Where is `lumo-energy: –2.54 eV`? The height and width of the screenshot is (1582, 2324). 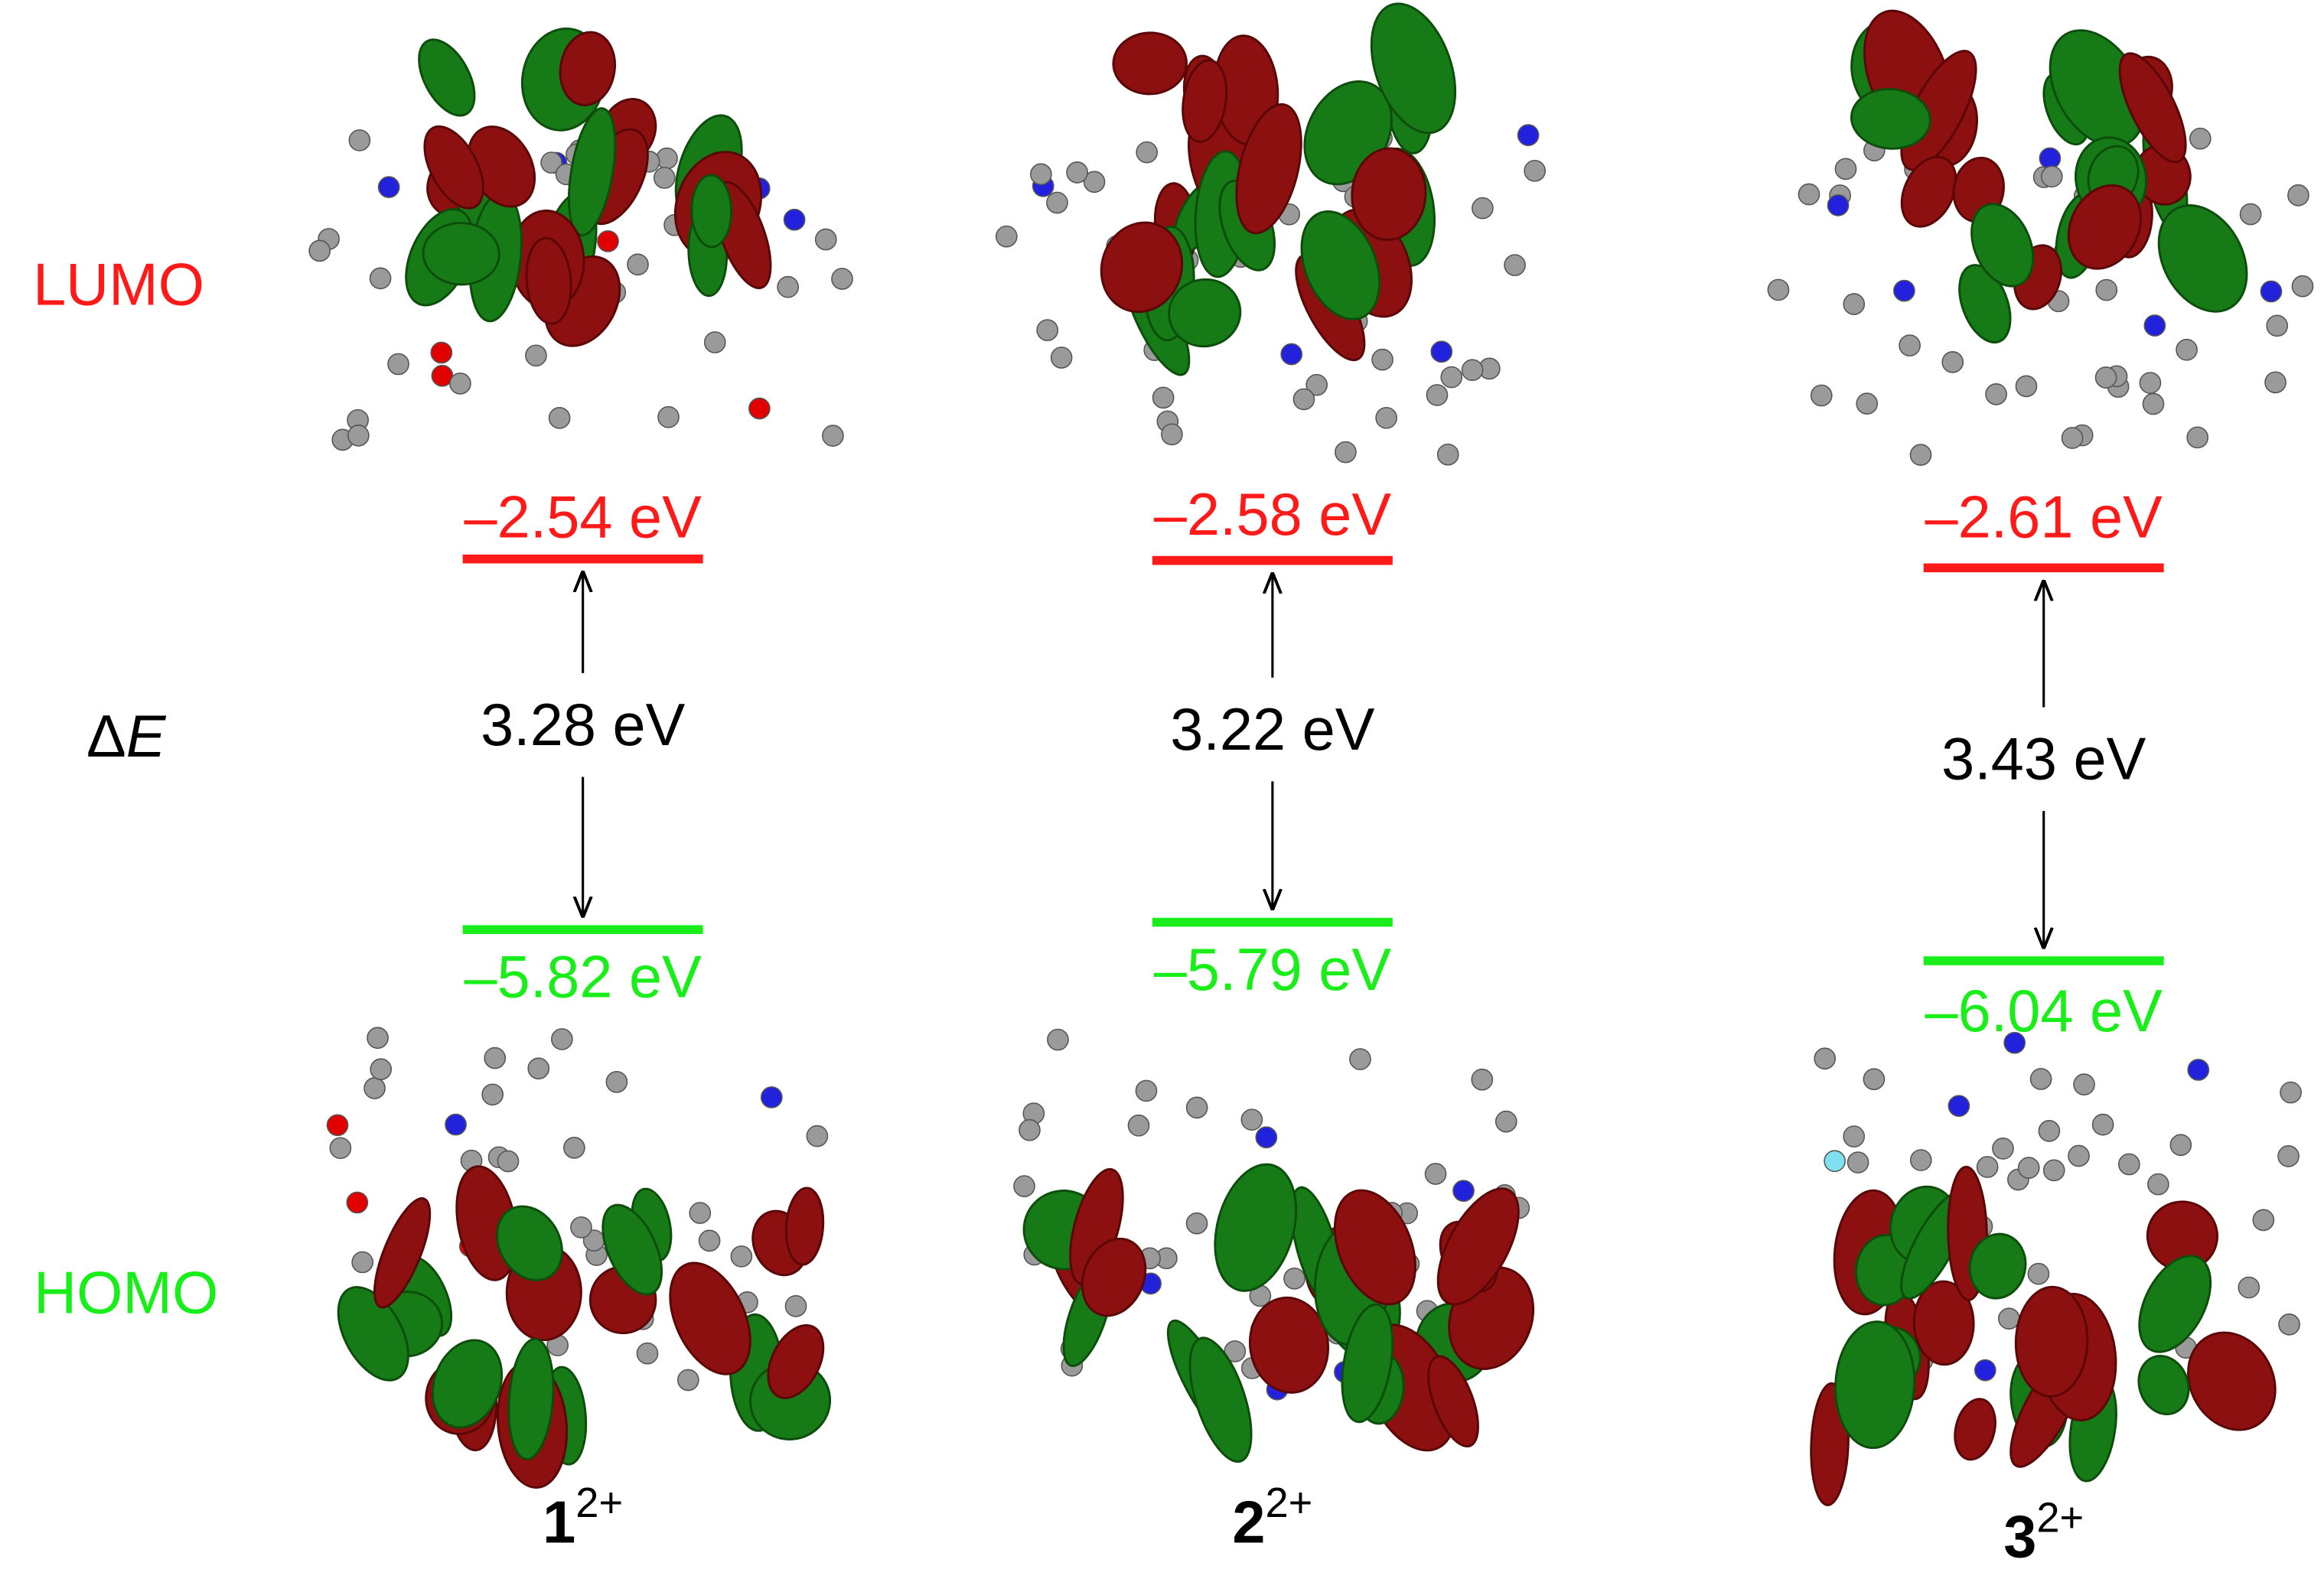 lumo-energy: –2.54 eV is located at coordinates (583, 518).